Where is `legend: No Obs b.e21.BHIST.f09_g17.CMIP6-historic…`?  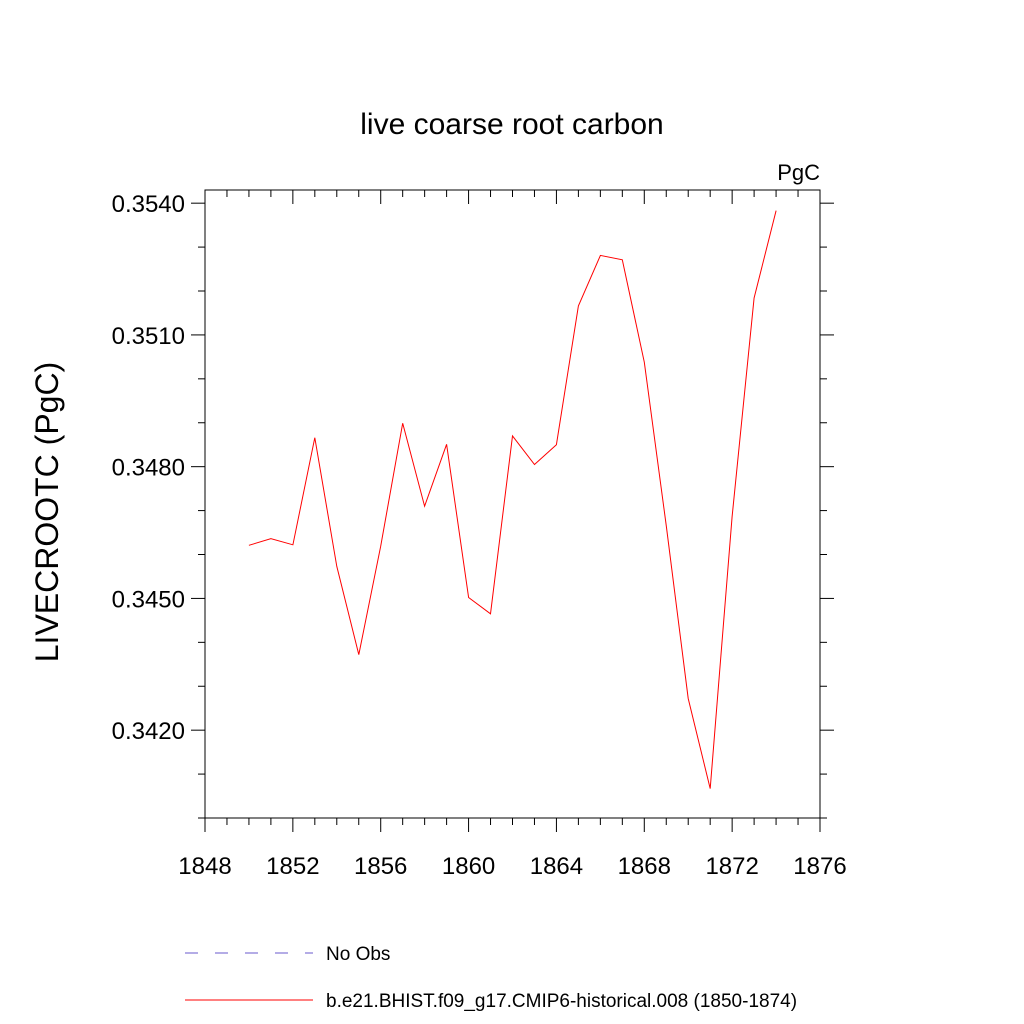
legend: No Obs b.e21.BHIST.f09_g17.CMIP6-historic… is located at coordinates (491, 978).